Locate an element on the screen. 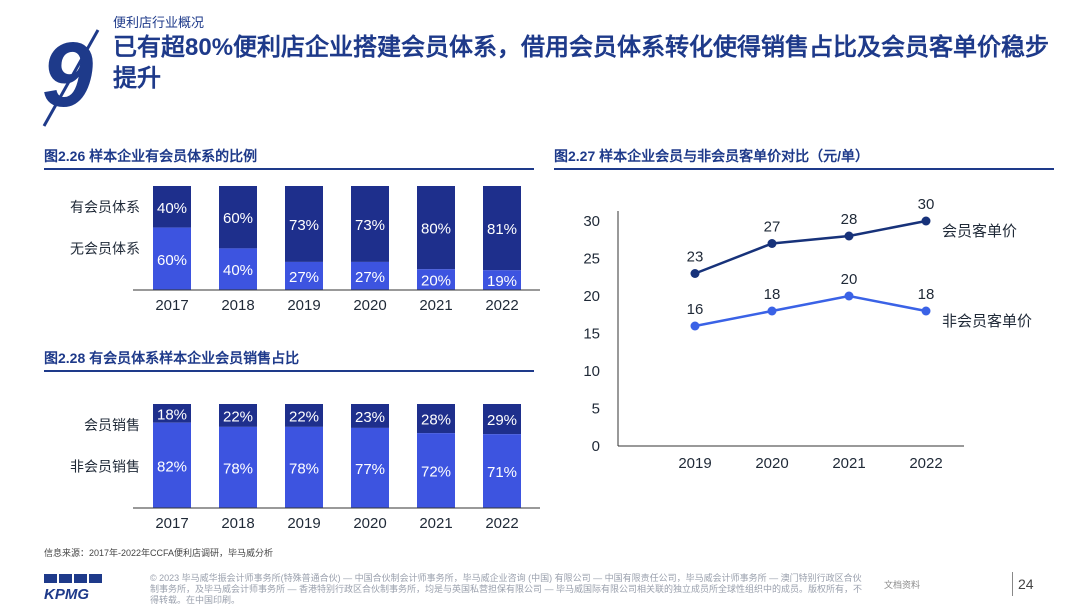 The image size is (1080, 616). source-note: 信息来源：2017年-2022年CCFA便利店调研，毕马威分析 is located at coordinates (159, 553).